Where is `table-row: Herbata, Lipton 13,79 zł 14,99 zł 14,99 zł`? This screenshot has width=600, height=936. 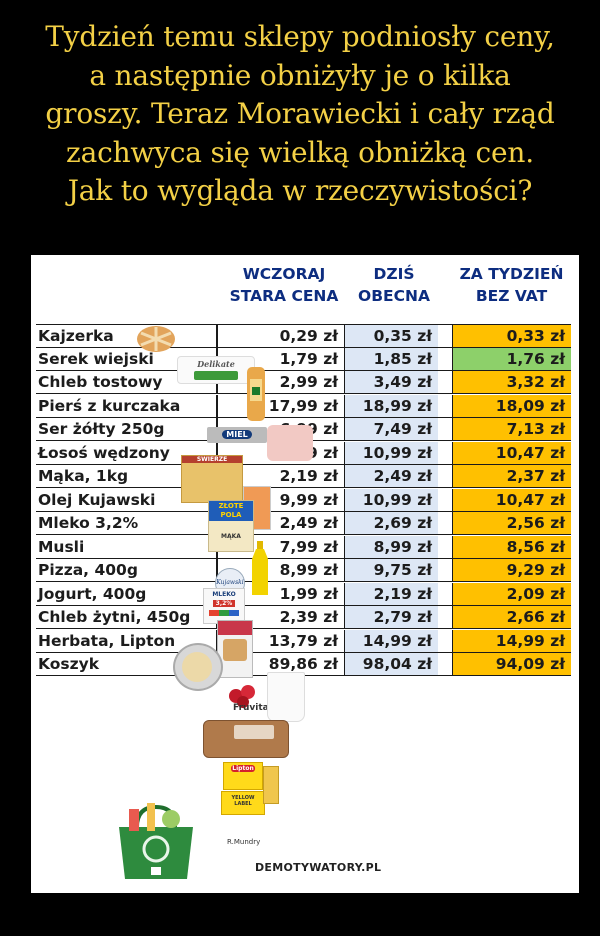 table-row: Herbata, Lipton 13,79 zł 14,99 zł 14,99 zł is located at coordinates (303, 641).